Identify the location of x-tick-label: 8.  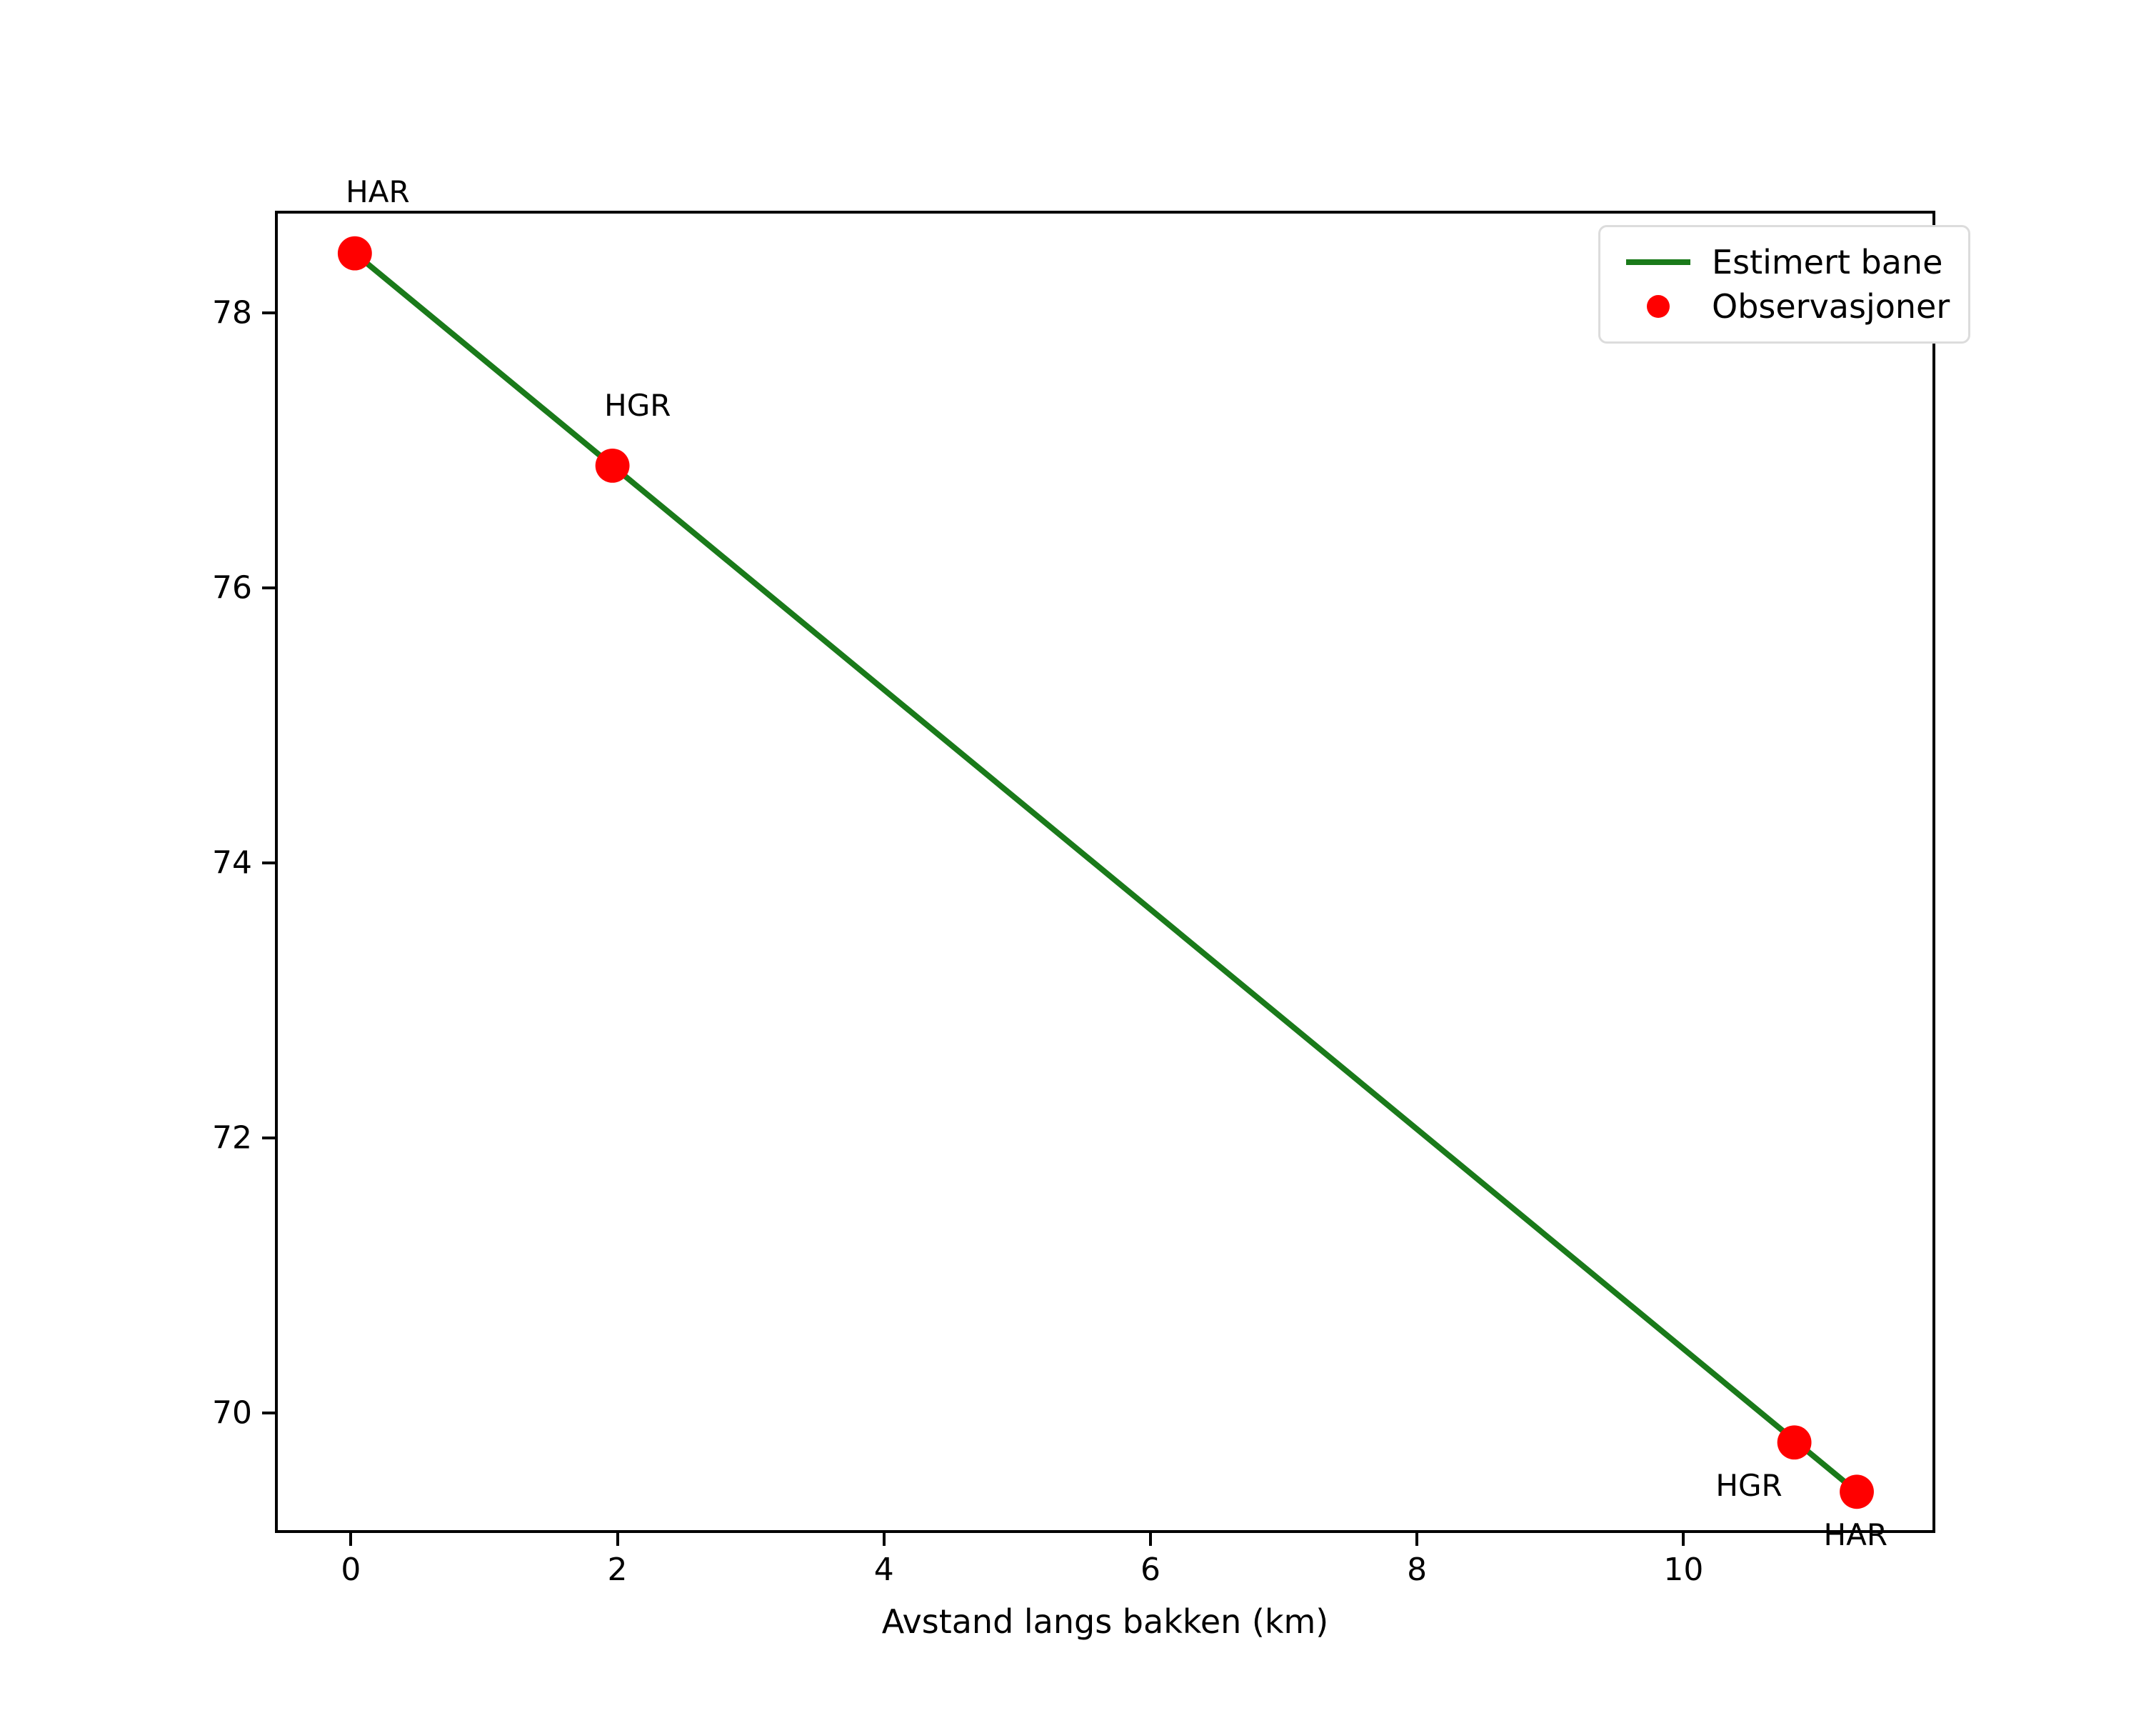
(1418, 1570).